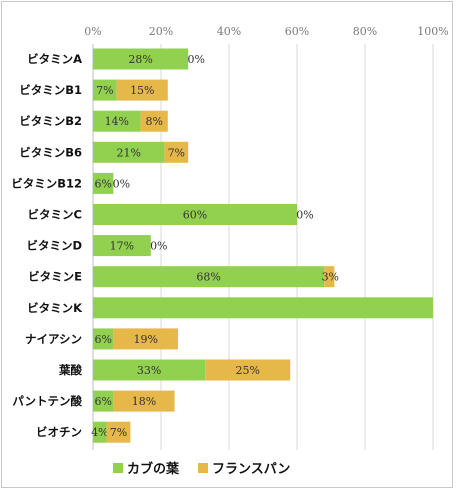 The image size is (456, 491). I want to click on data-label: 19%, so click(145, 339).